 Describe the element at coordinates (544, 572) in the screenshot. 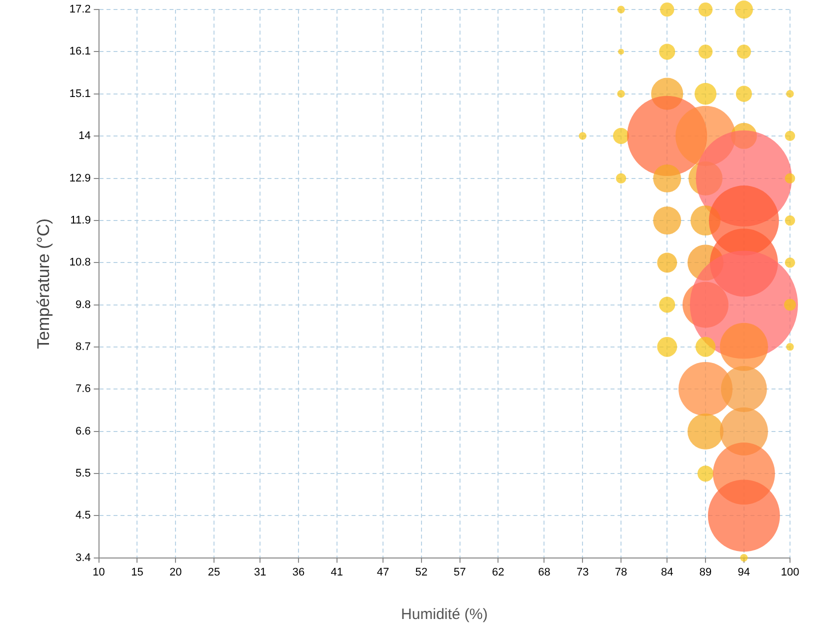

I see `x-tick-label: 68` at that location.